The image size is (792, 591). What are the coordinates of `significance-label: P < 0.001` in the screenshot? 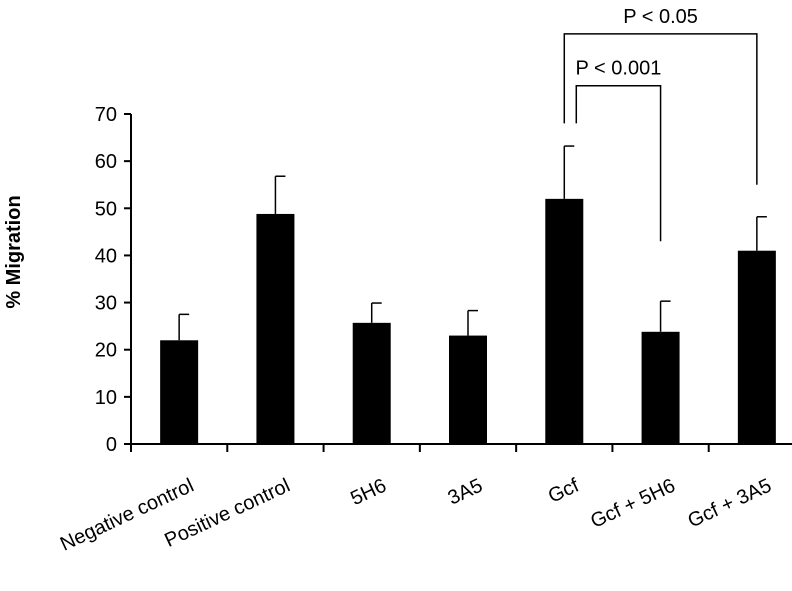 It's located at (619, 69).